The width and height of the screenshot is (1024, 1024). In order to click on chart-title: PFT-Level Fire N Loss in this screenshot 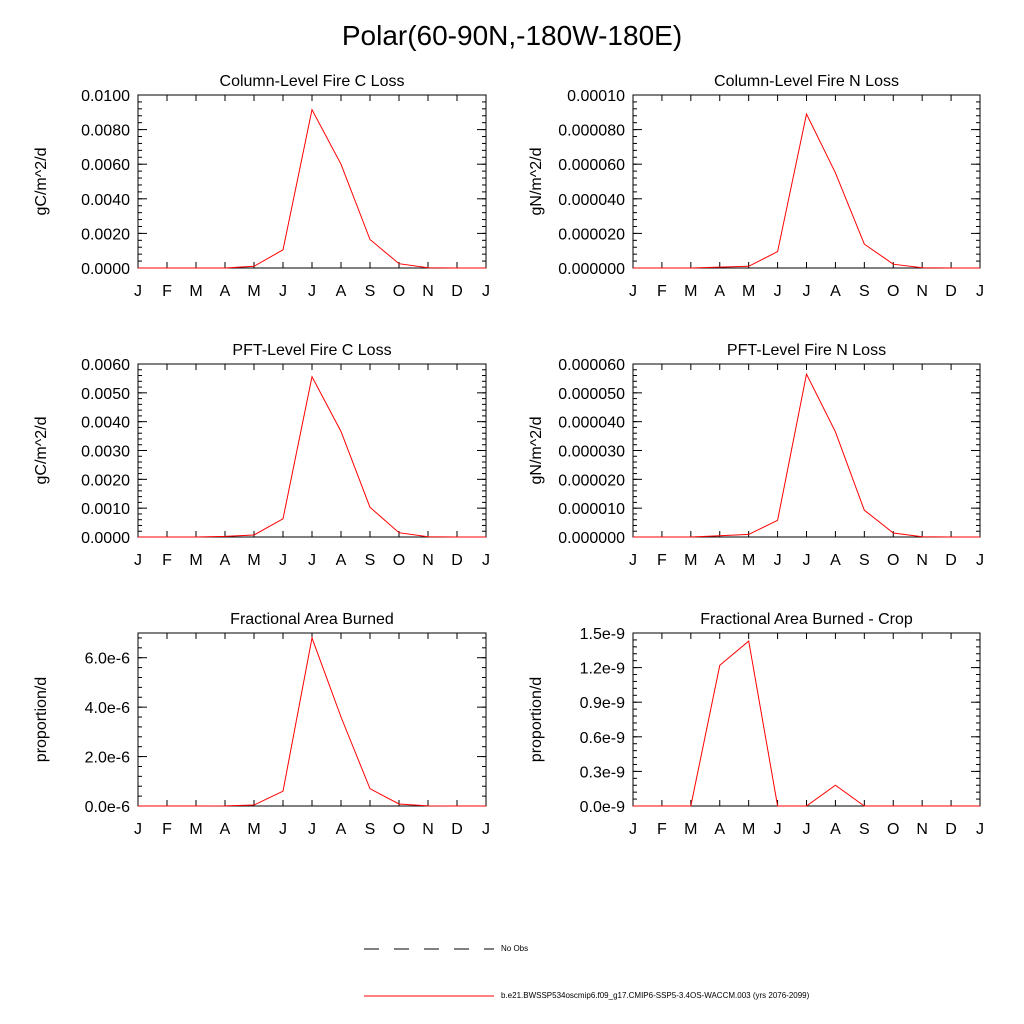, I will do `click(806, 350)`.